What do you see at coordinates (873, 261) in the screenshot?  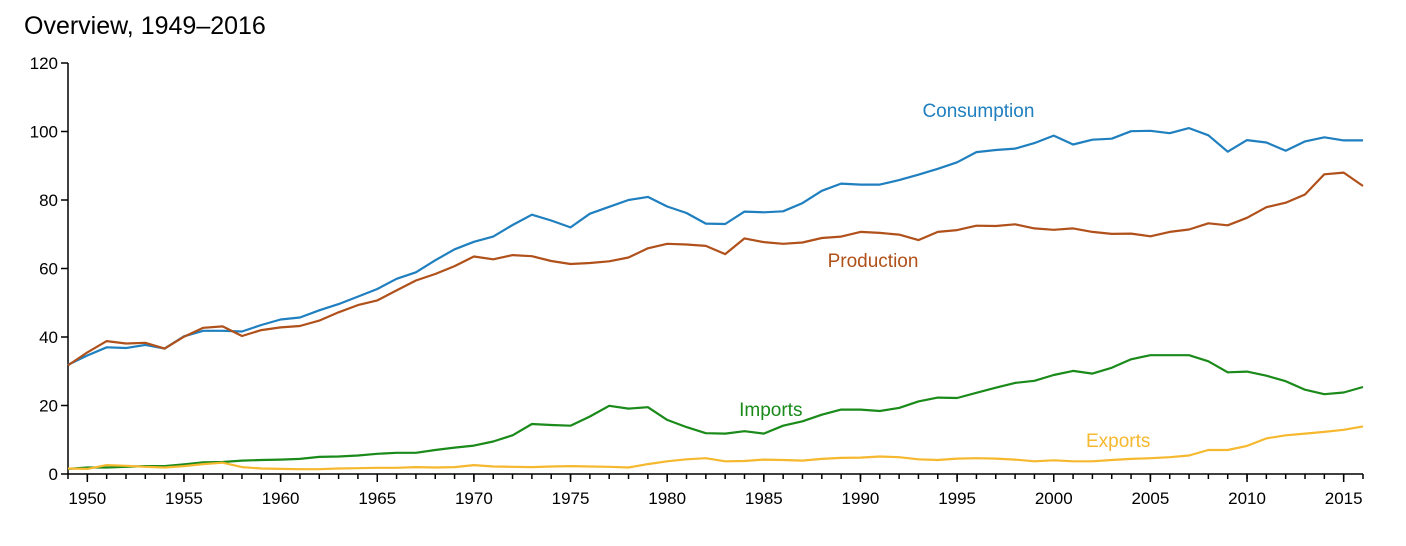 I see `series-label-production: Production` at bounding box center [873, 261].